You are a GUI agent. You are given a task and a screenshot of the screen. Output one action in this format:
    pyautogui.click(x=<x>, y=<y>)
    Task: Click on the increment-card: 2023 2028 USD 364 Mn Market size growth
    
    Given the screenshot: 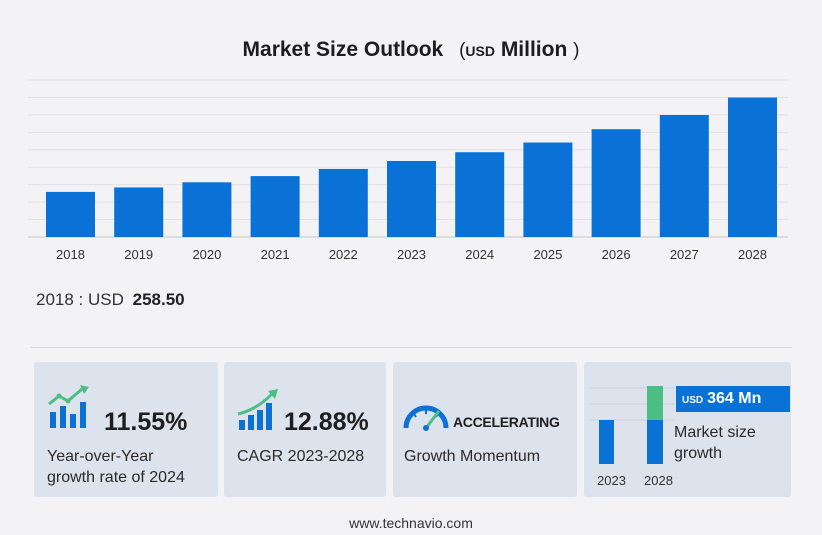 What is the action you would take?
    pyautogui.click(x=687, y=429)
    